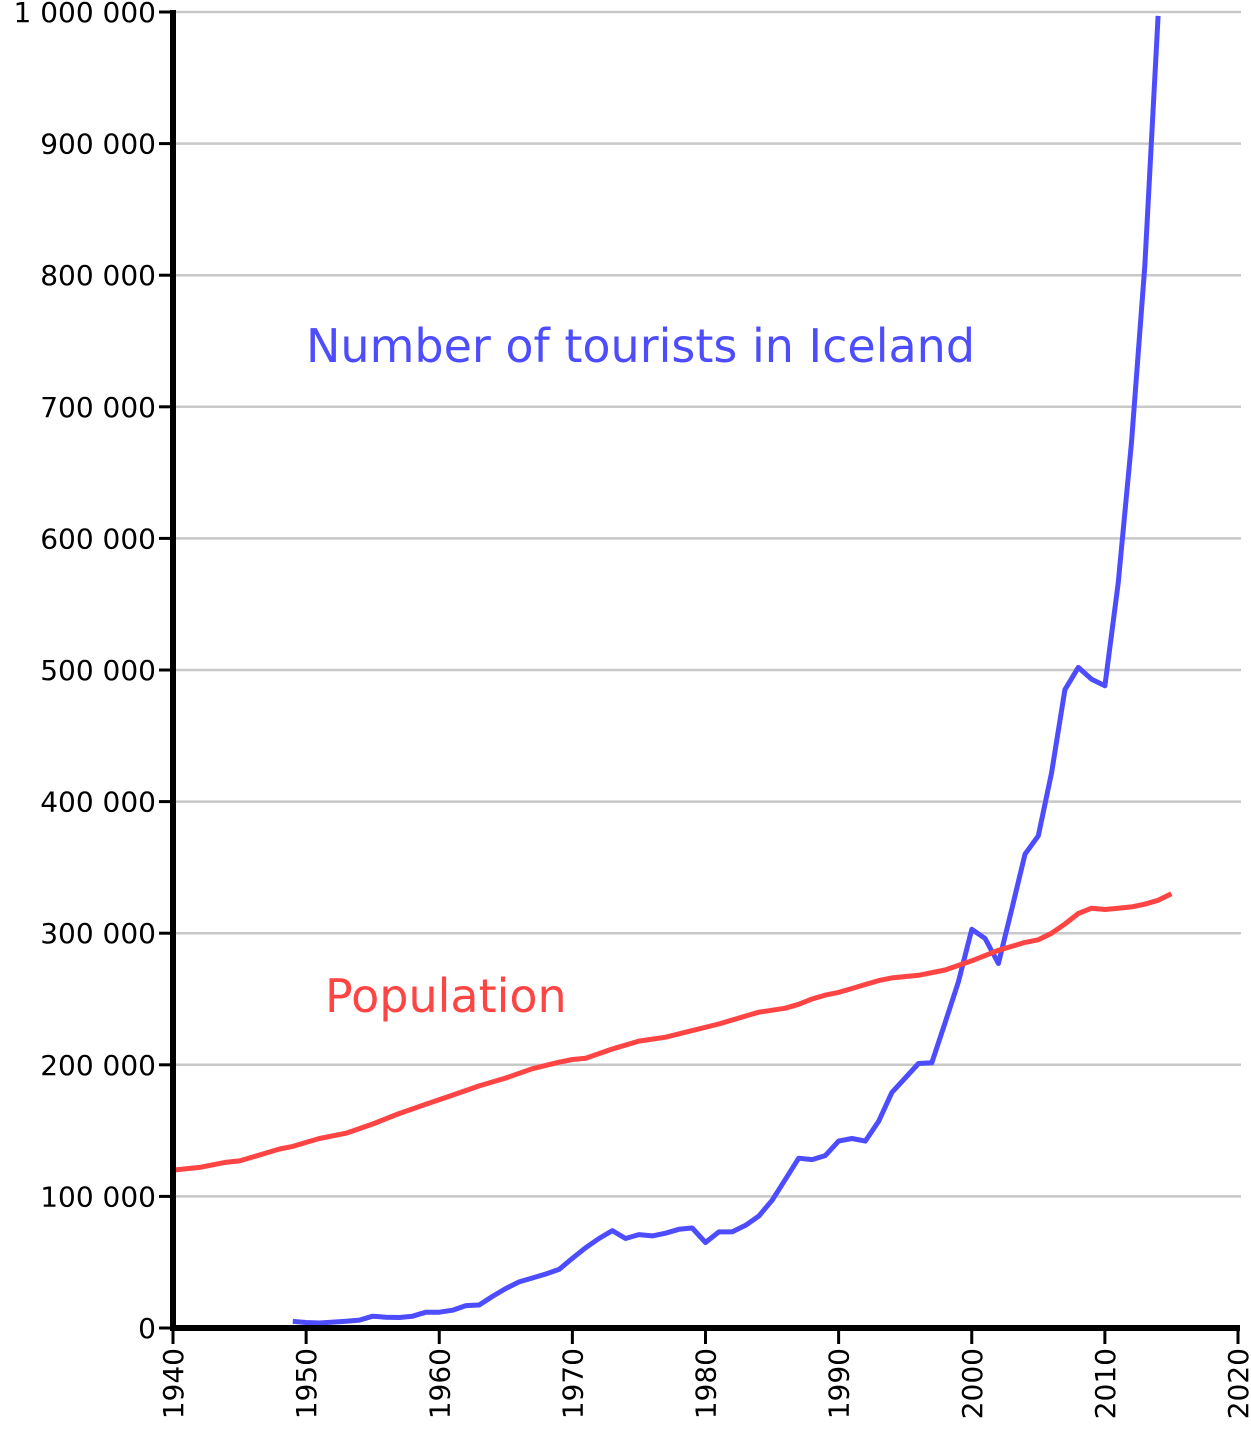 The width and height of the screenshot is (1251, 1432). Describe the element at coordinates (147, 1328) in the screenshot. I see `y-tick-label: 0` at that location.